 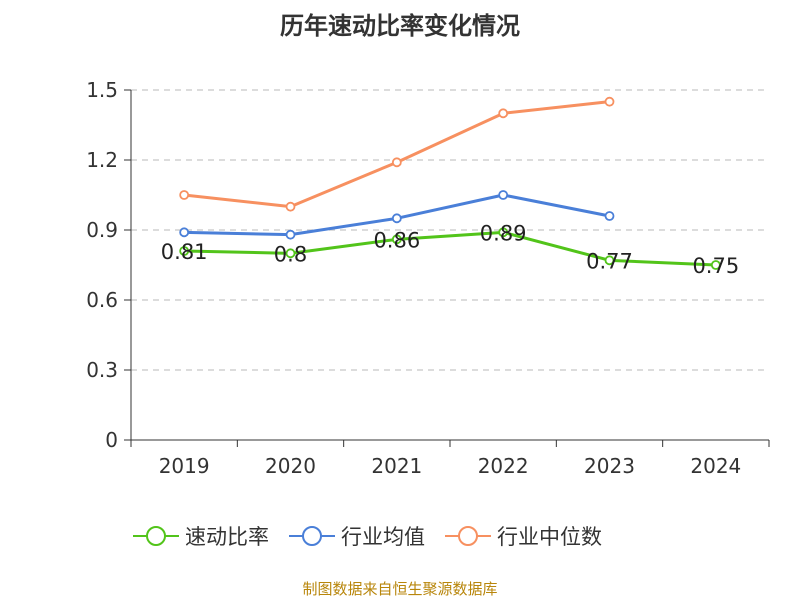 I want to click on x-tick-label: 2022, so click(x=503, y=466).